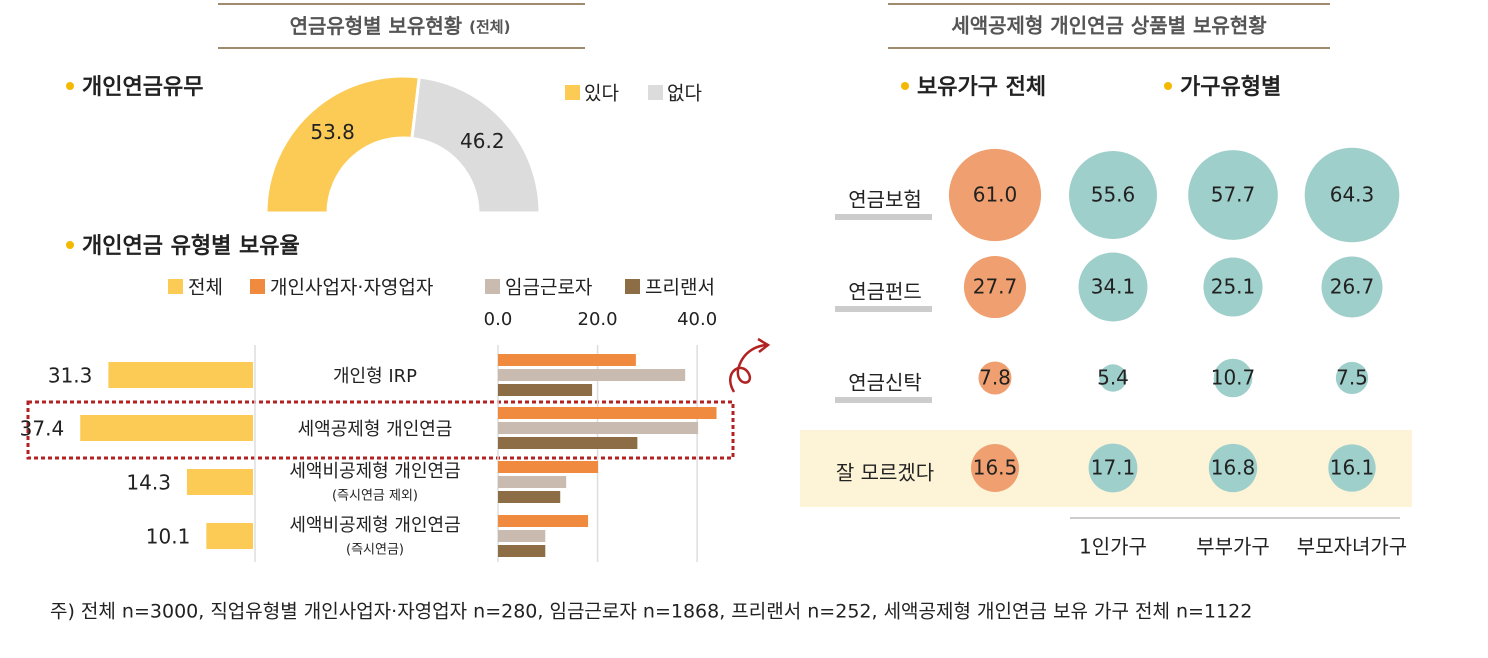  I want to click on value-label: 46.2, so click(482, 141).